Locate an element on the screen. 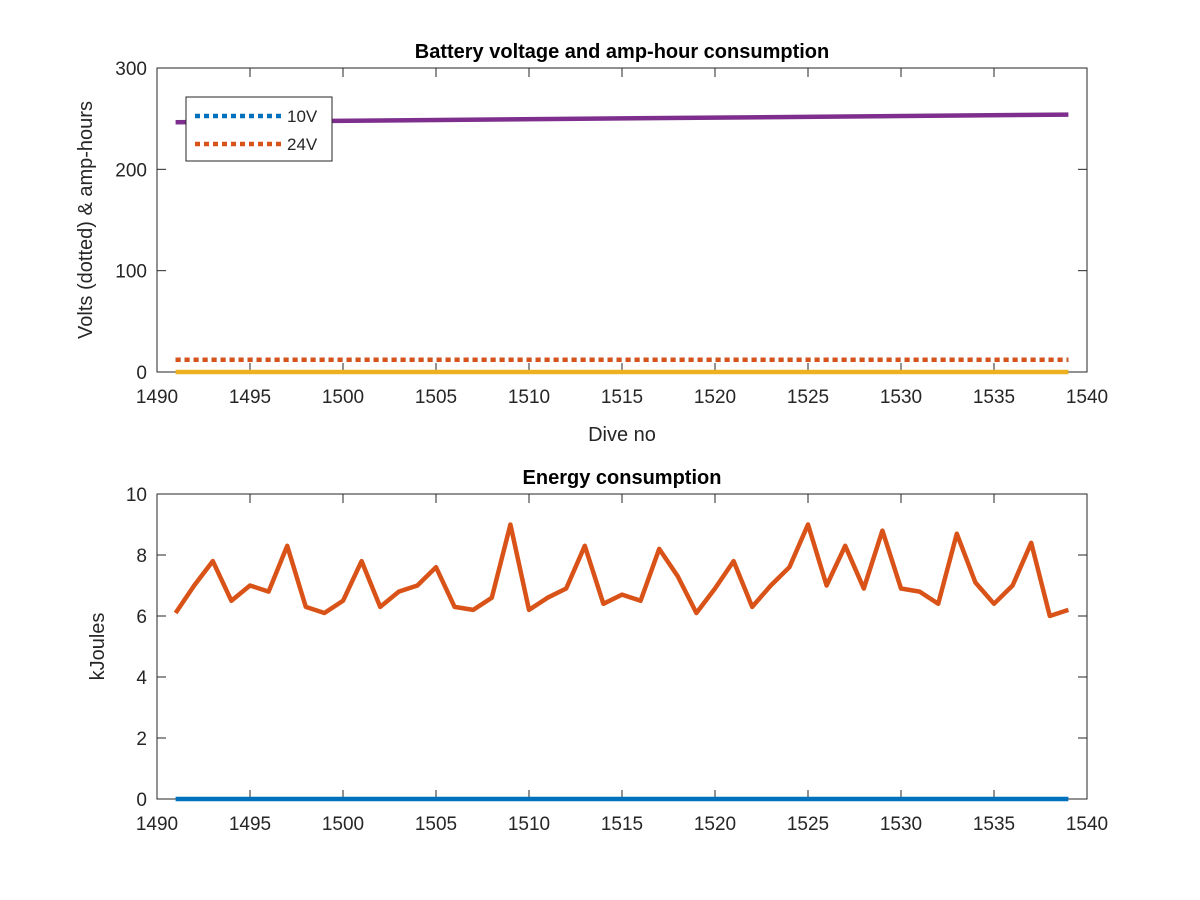 The height and width of the screenshot is (900, 1200). y-tick-label: 200 is located at coordinates (131, 170).